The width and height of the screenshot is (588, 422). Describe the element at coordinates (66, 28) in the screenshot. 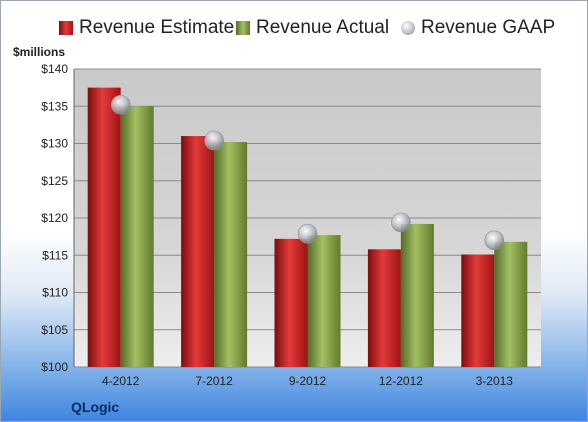

I see `legend-swatch-estimate` at that location.